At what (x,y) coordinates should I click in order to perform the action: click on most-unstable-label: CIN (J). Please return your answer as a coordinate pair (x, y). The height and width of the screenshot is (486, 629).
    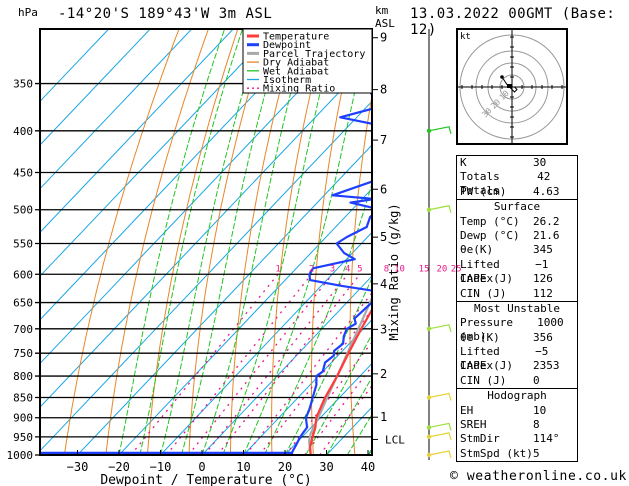
    Looking at the image, I should click on (483, 380).